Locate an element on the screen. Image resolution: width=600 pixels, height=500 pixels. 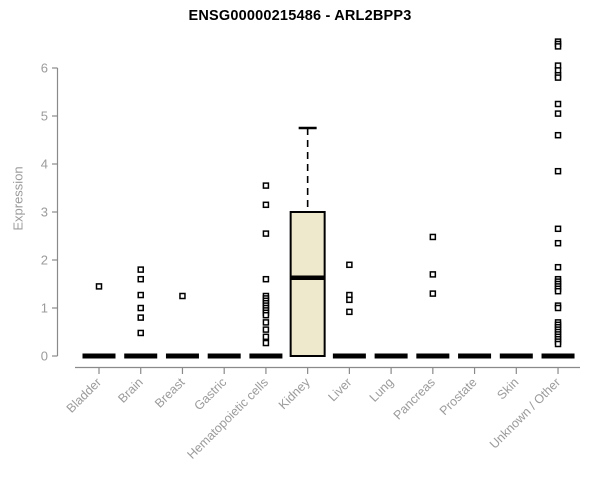
x-tick-label-gastric: Gastric is located at coordinates (210, 394).